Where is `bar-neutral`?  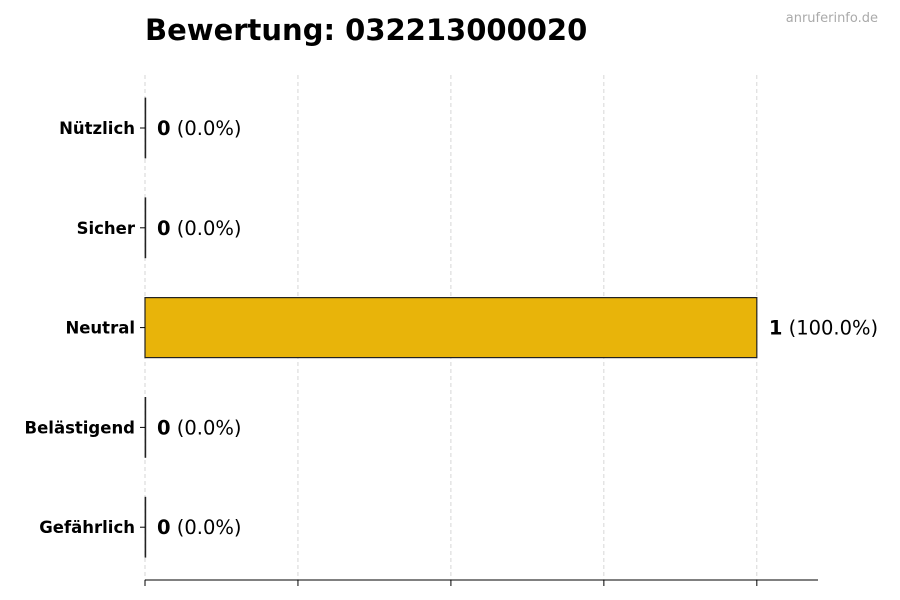
bar-neutral is located at coordinates (451, 328).